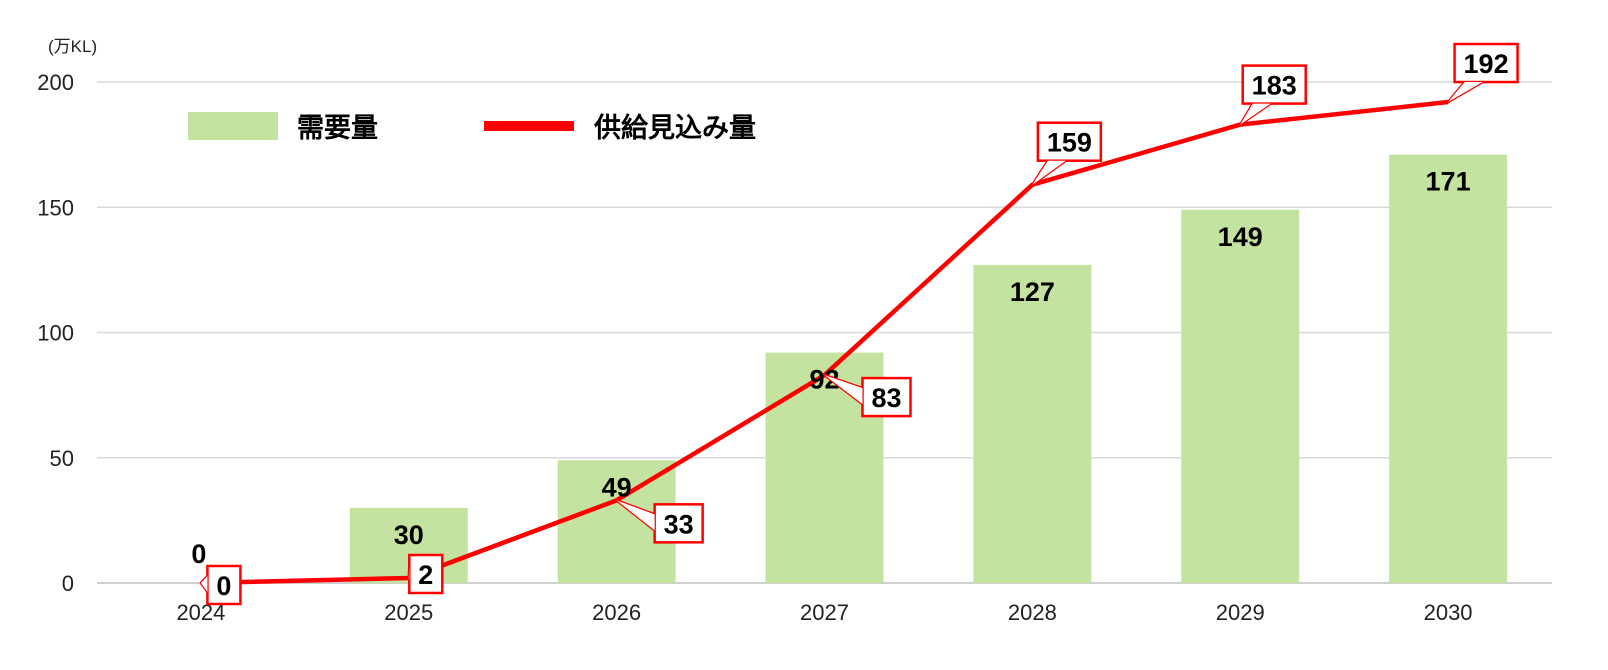  I want to click on demand-bar-label: 127, so click(1032, 292).